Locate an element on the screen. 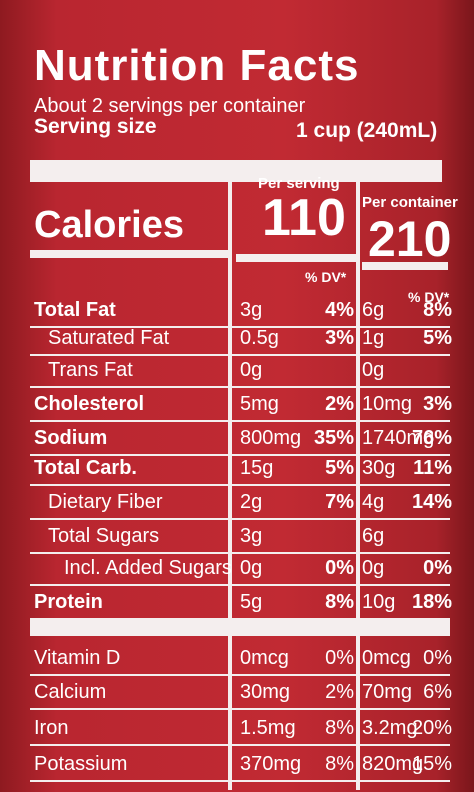  dv-per-container: 3% is located at coordinates (437, 404).